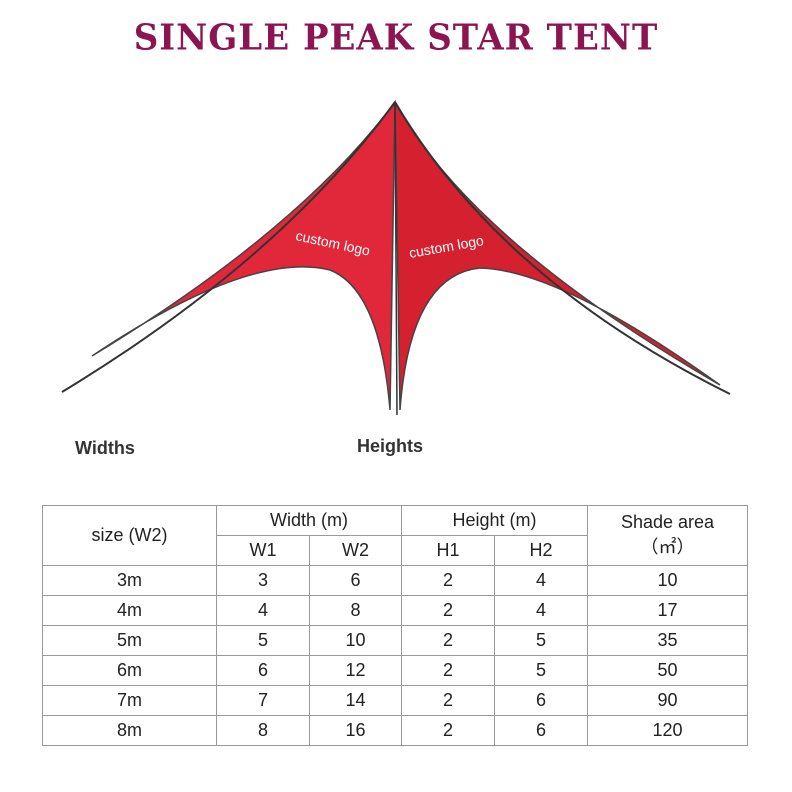 The width and height of the screenshot is (792, 792). Describe the element at coordinates (105, 448) in the screenshot. I see `widths-label: Widths` at that location.